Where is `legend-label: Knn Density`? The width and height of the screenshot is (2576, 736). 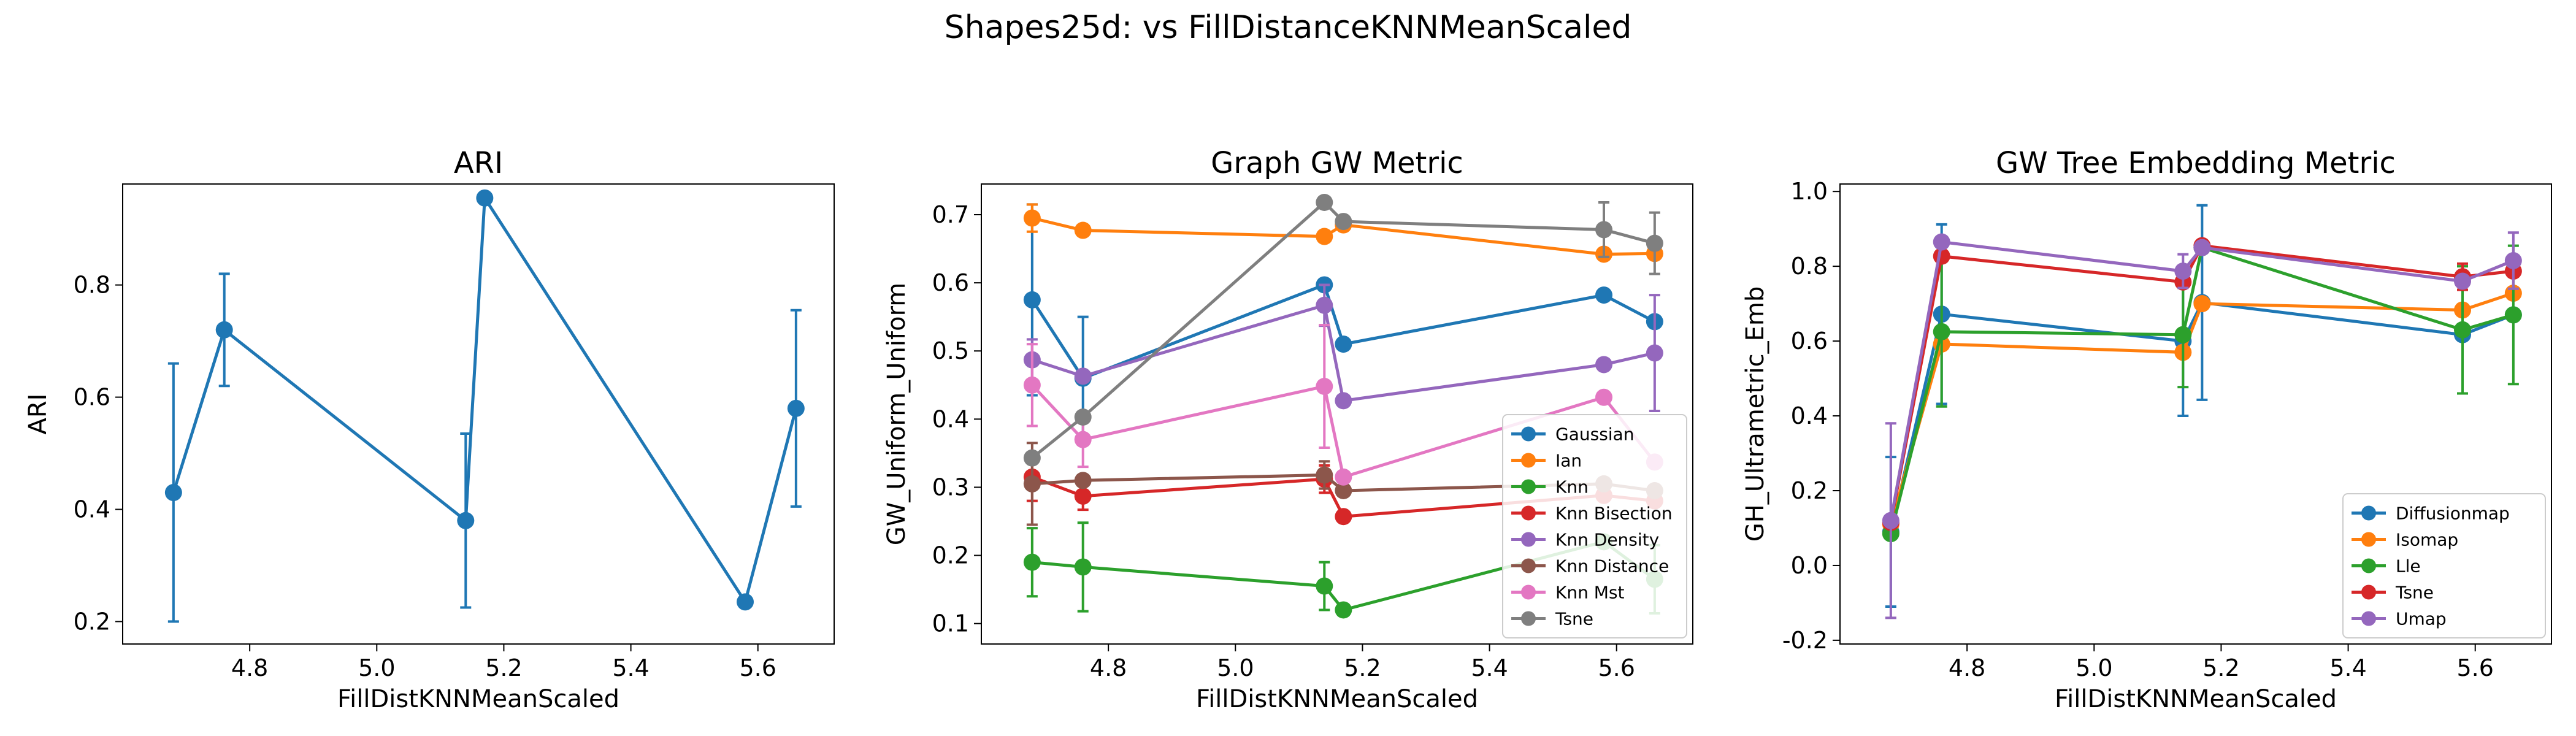 legend-label: Knn Density is located at coordinates (1607, 540).